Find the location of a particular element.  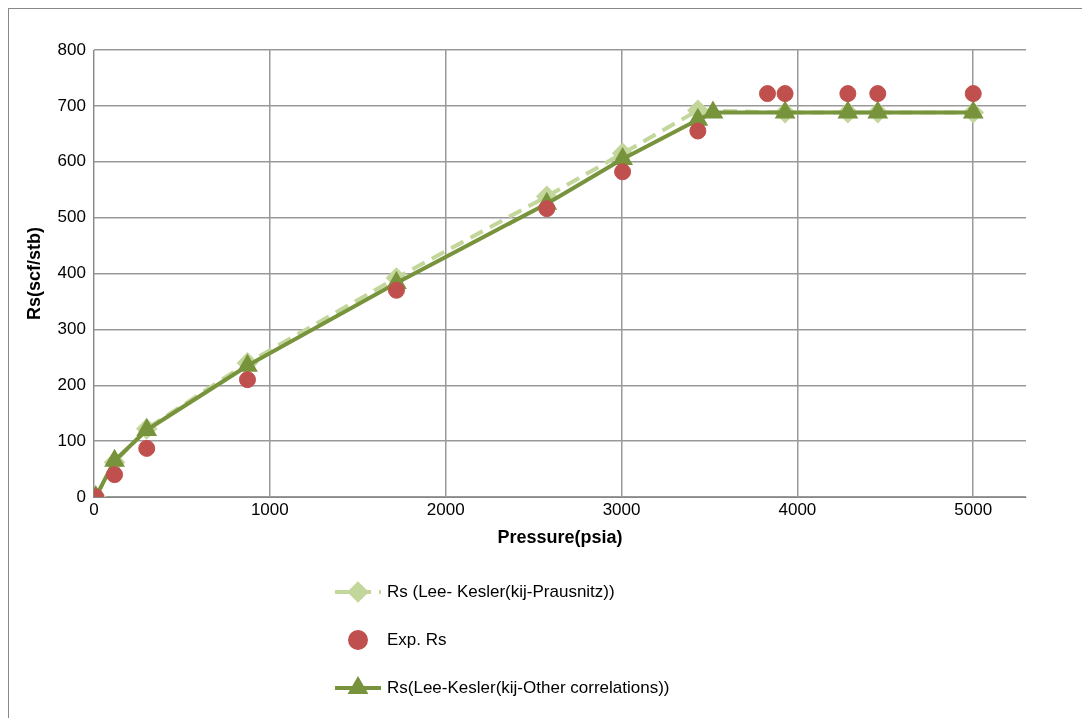

y-tick-label: 700 is located at coordinates (71, 105).